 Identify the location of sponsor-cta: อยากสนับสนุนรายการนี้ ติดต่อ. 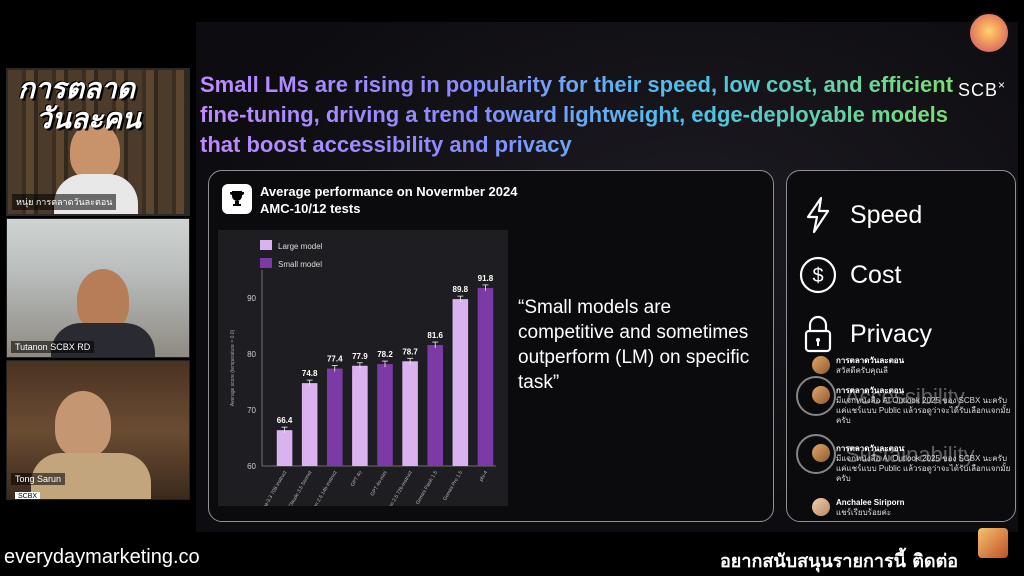
(839, 561).